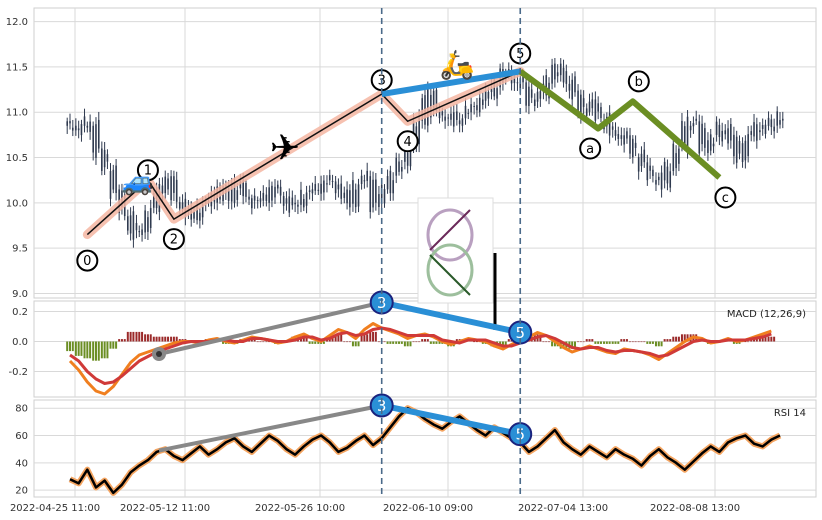 This screenshot has width=822, height=520. I want to click on x-tick-label: 2022-08-08 13:00, so click(695, 508).